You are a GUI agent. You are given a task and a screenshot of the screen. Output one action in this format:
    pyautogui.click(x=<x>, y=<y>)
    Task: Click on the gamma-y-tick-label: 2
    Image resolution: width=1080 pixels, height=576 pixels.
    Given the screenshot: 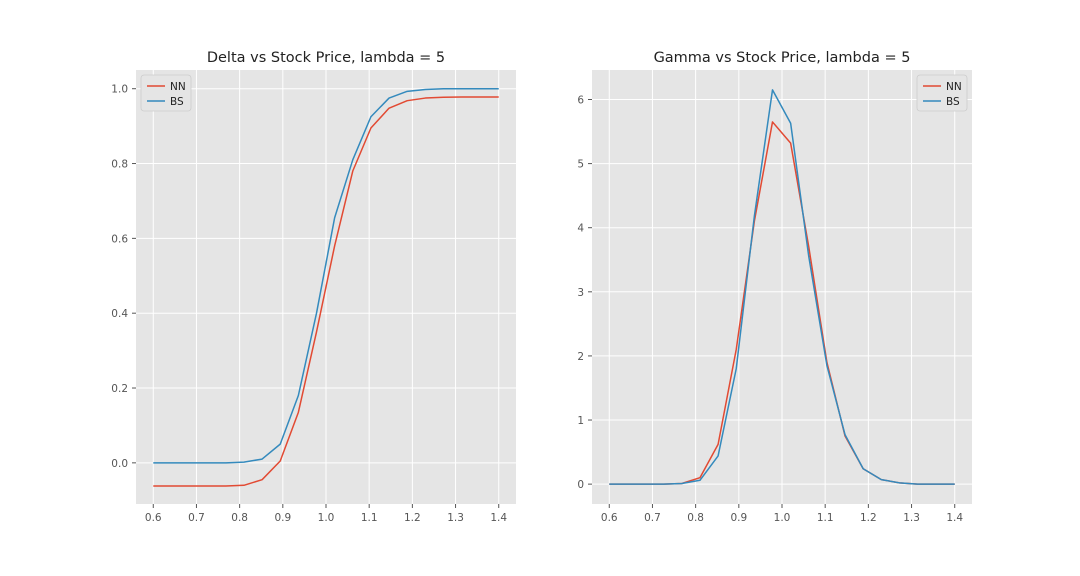 What is the action you would take?
    pyautogui.click(x=580, y=357)
    